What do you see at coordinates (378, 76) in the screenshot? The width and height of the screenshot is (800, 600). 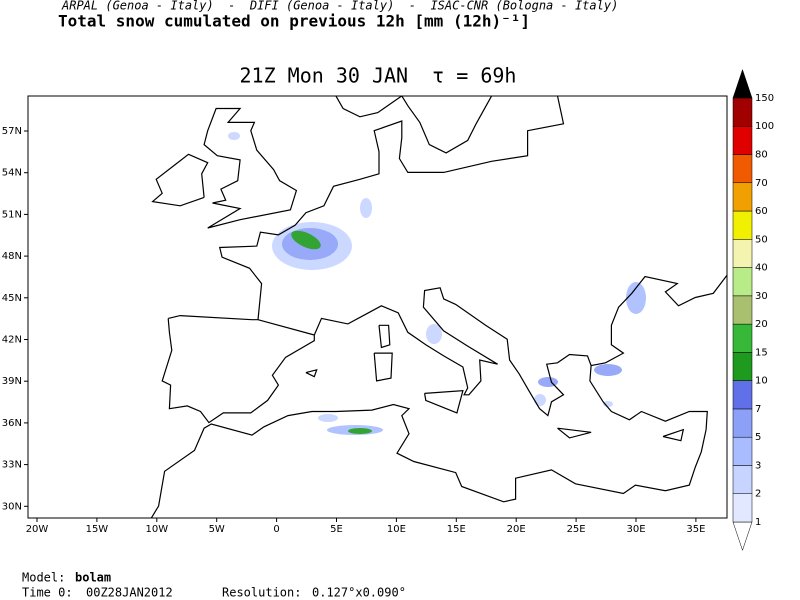 I see `map-title: 21Z Mon 30 JAN τ = 69h` at bounding box center [378, 76].